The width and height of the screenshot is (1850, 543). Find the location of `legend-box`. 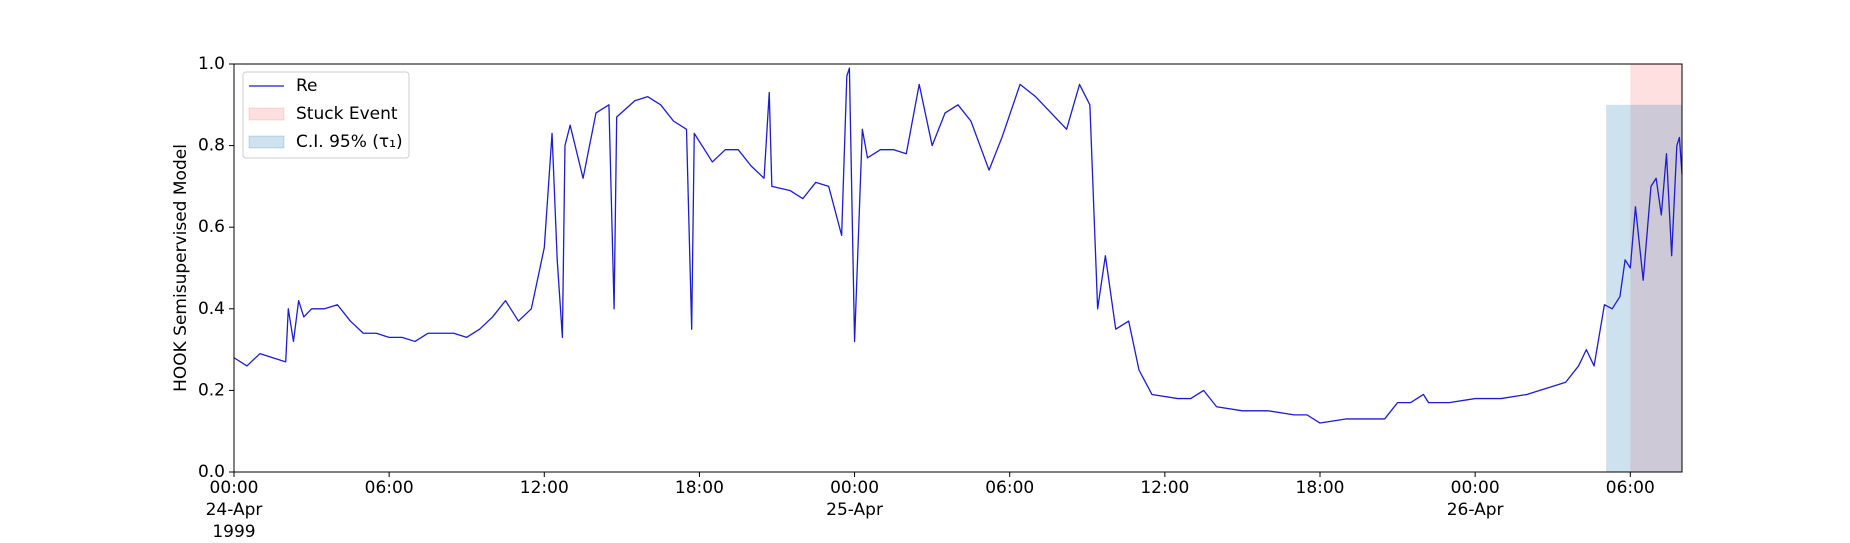

legend-box is located at coordinates (326, 115).